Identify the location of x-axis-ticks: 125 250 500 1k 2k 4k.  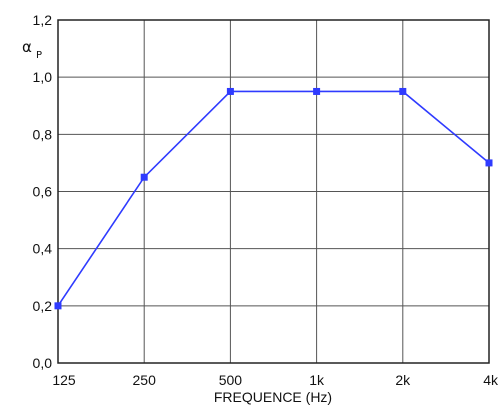
(275, 380).